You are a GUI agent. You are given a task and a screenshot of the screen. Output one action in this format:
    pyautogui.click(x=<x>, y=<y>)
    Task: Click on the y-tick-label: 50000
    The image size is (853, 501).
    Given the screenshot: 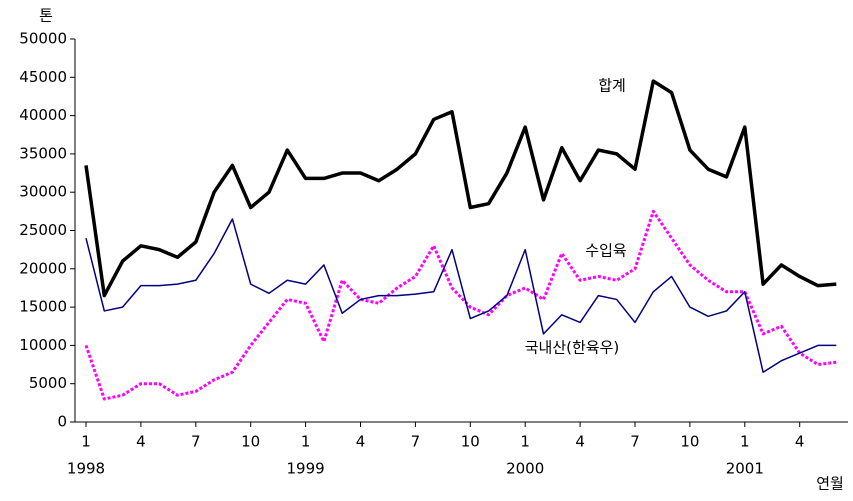 What is the action you would take?
    pyautogui.click(x=43, y=39)
    